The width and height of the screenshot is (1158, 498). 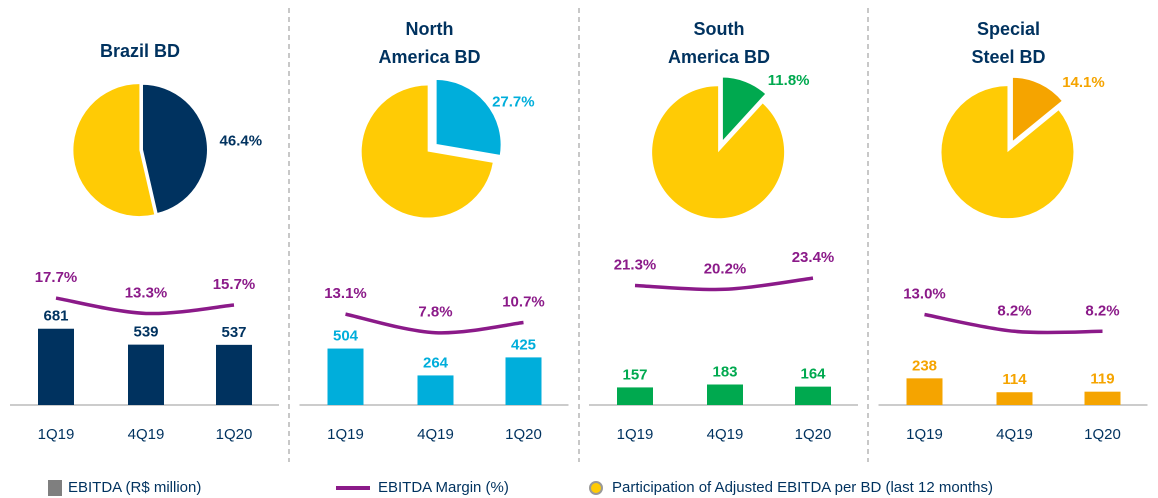 I want to click on bar-label: 425, so click(x=523, y=344).